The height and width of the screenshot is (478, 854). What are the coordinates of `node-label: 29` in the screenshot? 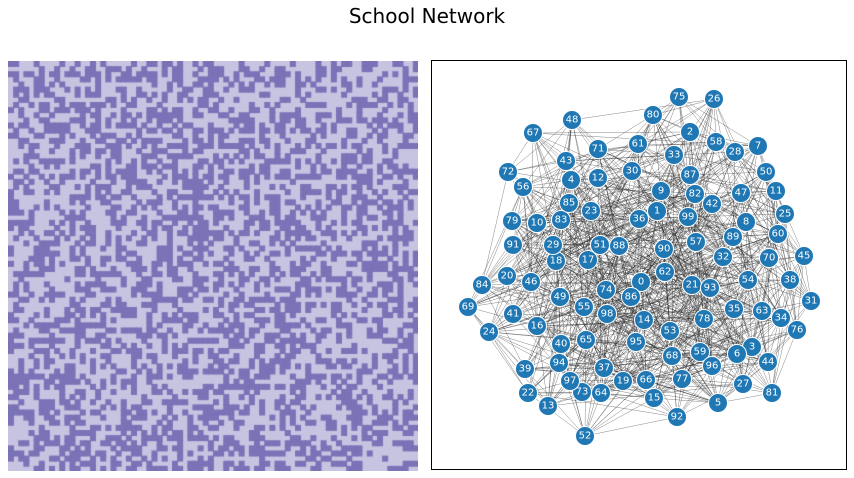 It's located at (553, 245).